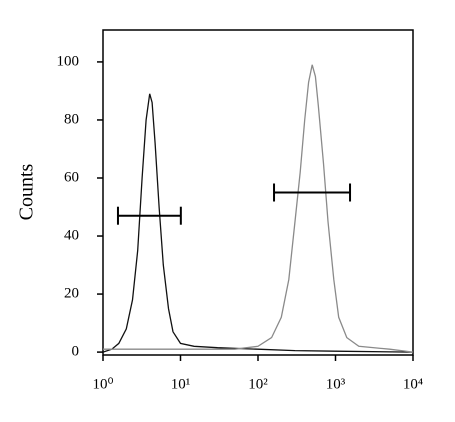 The width and height of the screenshot is (455, 422). Describe the element at coordinates (336, 384) in the screenshot. I see `x-tick-label: 10³` at that location.